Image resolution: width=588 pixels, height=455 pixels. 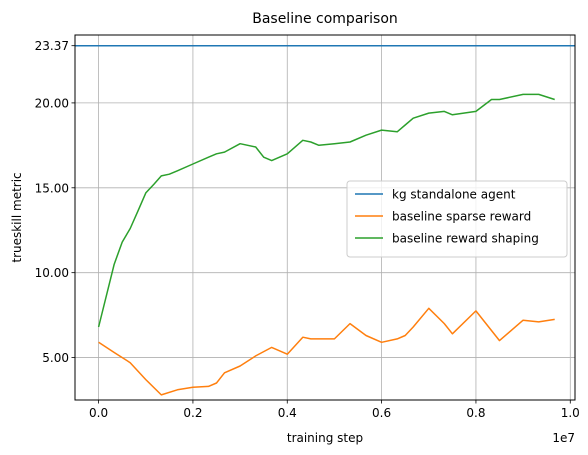 What do you see at coordinates (52, 188) in the screenshot?
I see `y-tick-label: 15.00` at bounding box center [52, 188].